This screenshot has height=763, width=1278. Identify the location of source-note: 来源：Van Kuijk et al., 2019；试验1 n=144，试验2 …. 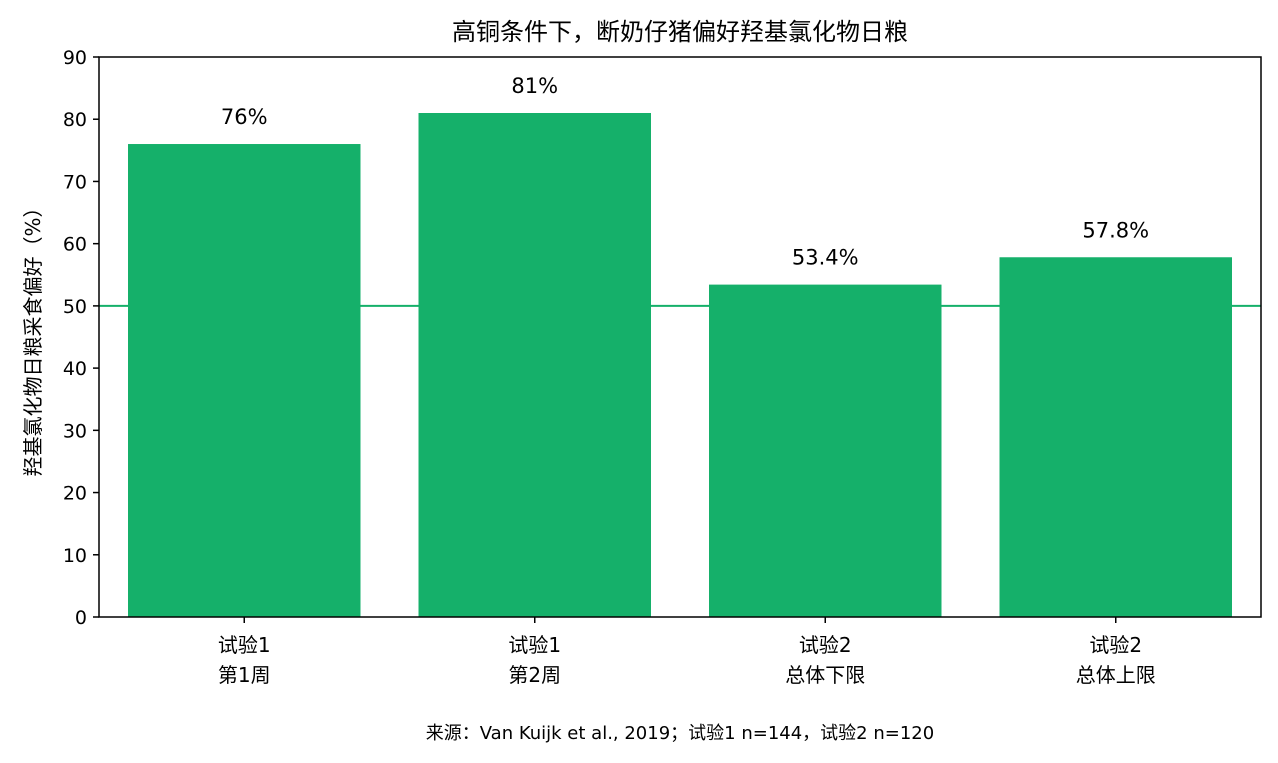
(680, 733).